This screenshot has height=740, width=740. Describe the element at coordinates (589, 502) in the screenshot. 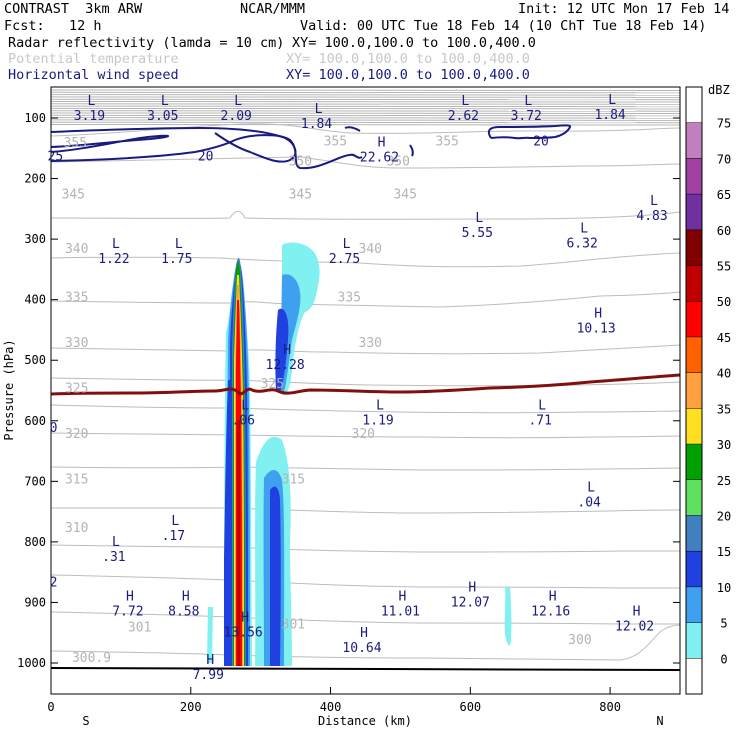

I see `extremum-value: .04` at that location.